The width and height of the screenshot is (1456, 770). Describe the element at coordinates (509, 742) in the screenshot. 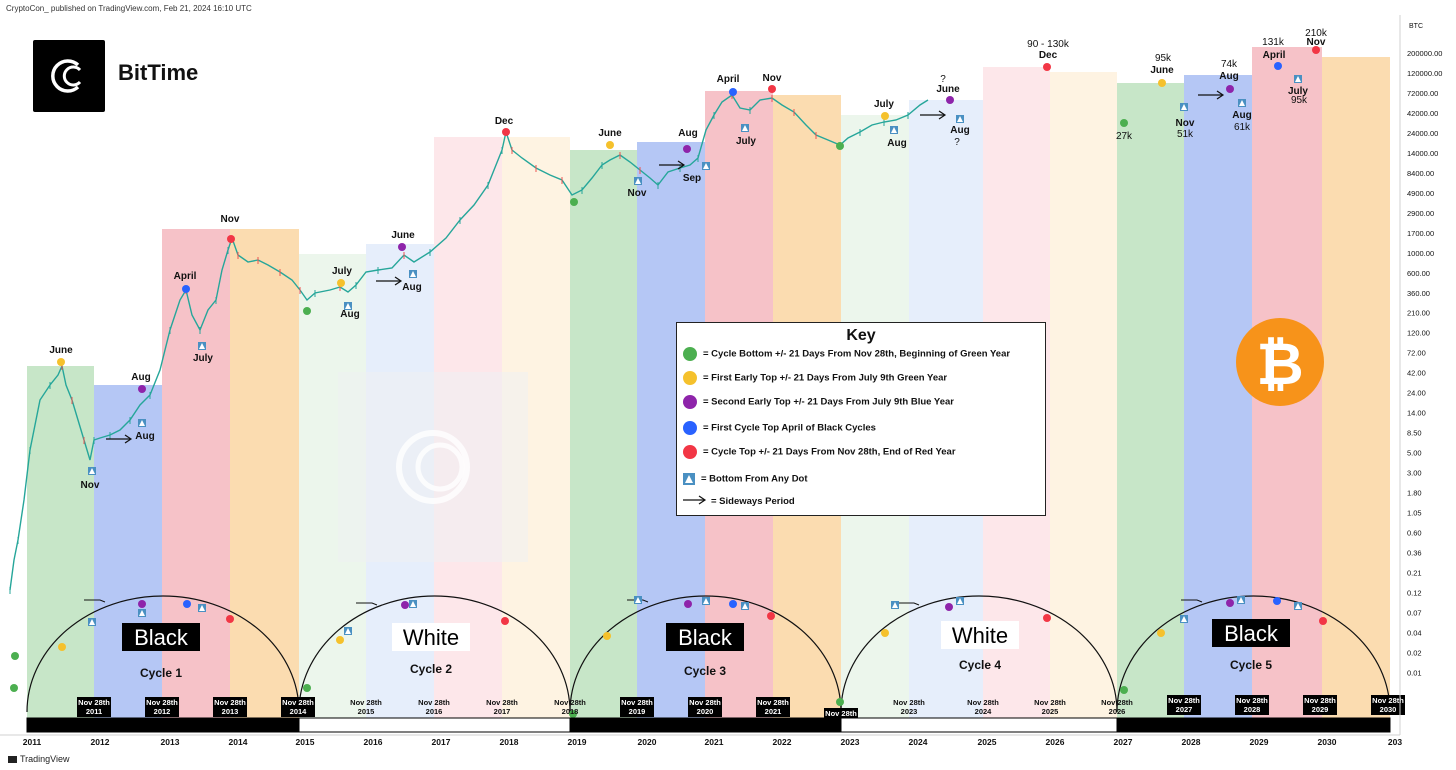

I see `x-tick-label: 2018` at that location.